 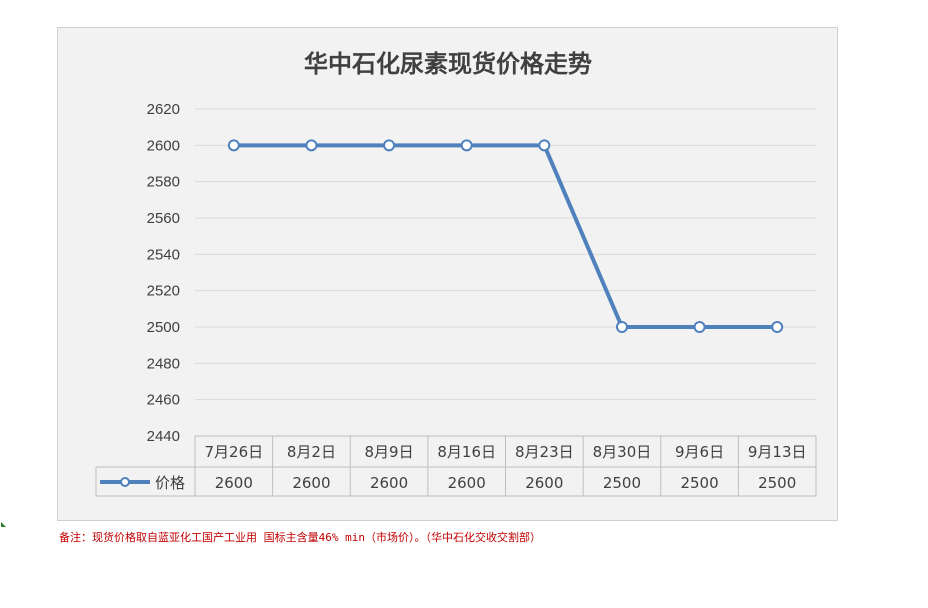 I want to click on x-category-label: 8月16日, so click(x=466, y=452).